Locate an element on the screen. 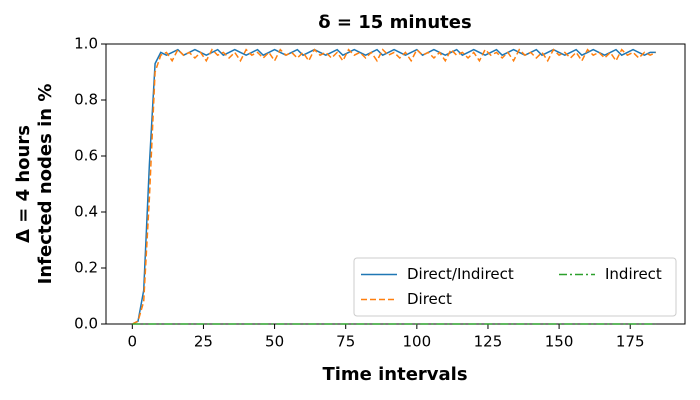 Image resolution: width=700 pixels, height=400 pixels. y-tick-label: 0.2 is located at coordinates (86, 268).